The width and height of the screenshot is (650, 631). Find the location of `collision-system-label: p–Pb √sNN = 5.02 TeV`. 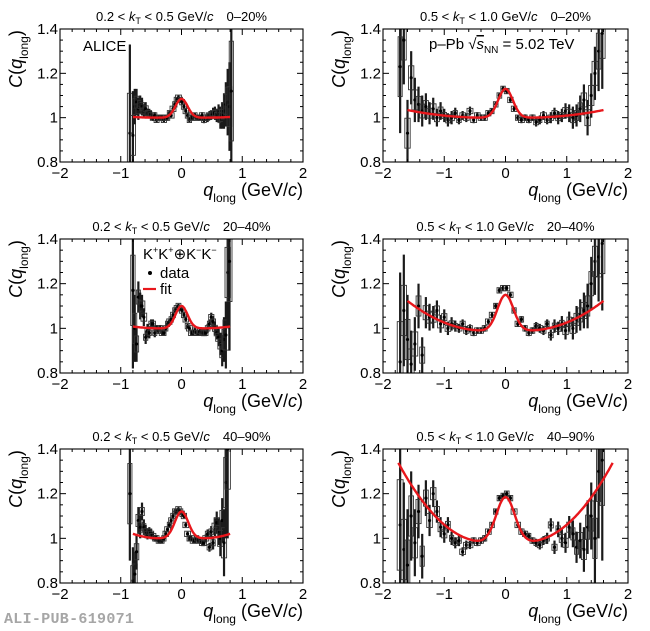

collision-system-label: p–Pb √sNN = 5.02 TeV is located at coordinates (501, 46).